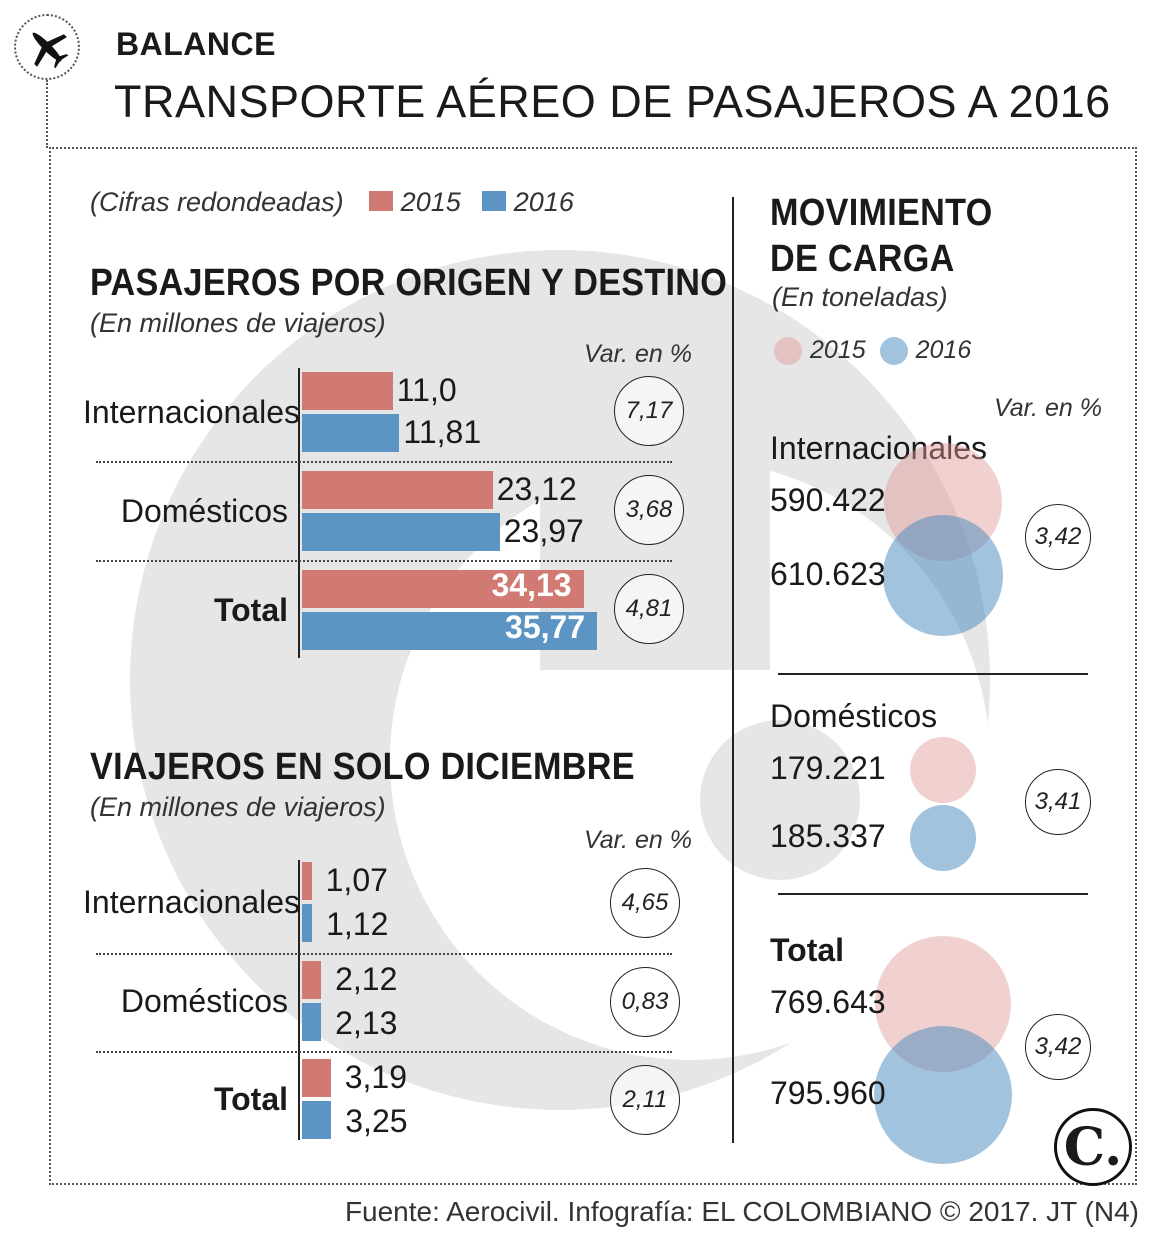 Image resolution: width=1175 pixels, height=1238 pixels. What do you see at coordinates (299, 513) in the screenshot?
I see `chart1-axis` at bounding box center [299, 513].